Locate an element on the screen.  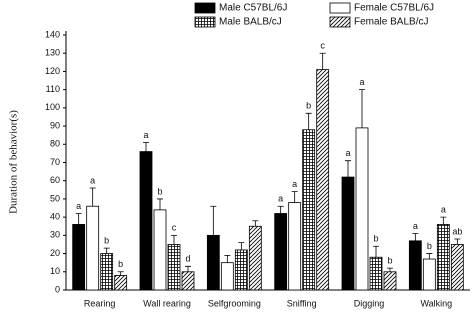
y-tick-label: 50 is located at coordinates (55, 198).